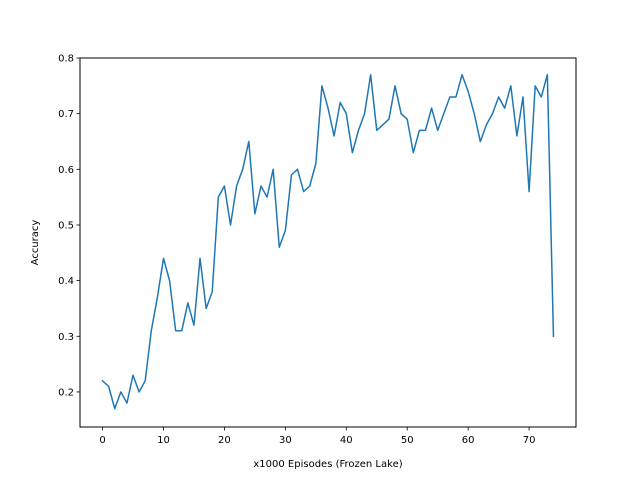  Describe the element at coordinates (66, 114) in the screenshot. I see `y-tick-label: 0.7` at that location.